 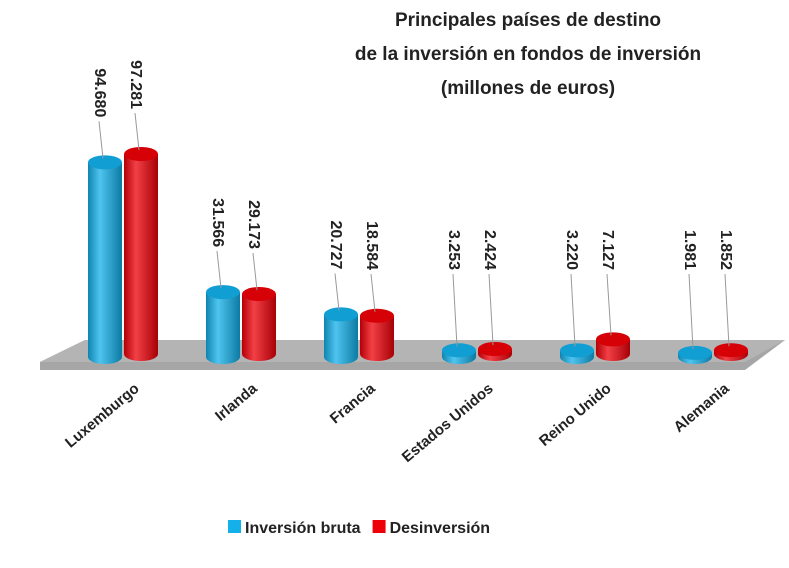 I want to click on value-label: 7.127, so click(x=607, y=250).